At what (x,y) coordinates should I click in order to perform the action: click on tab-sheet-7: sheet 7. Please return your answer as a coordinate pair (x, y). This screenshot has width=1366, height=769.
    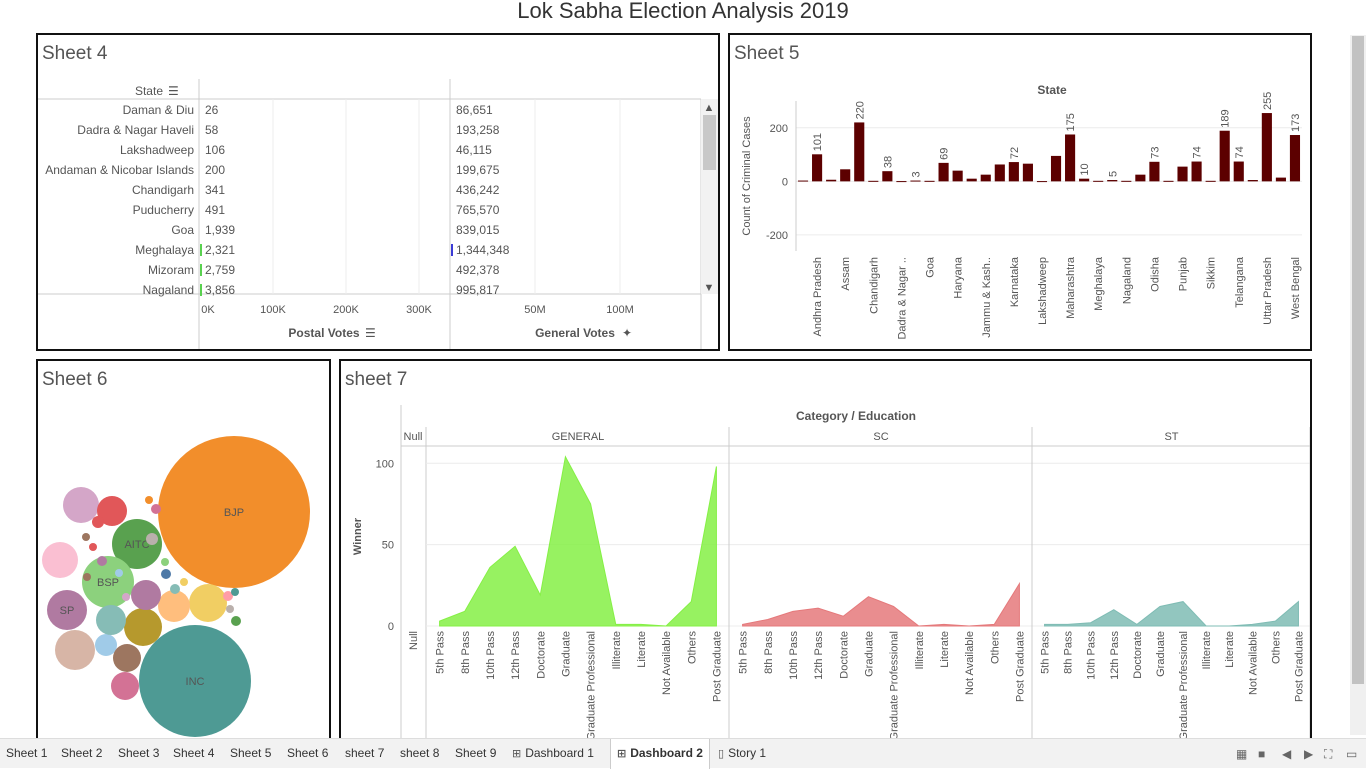
    Looking at the image, I should click on (364, 754).